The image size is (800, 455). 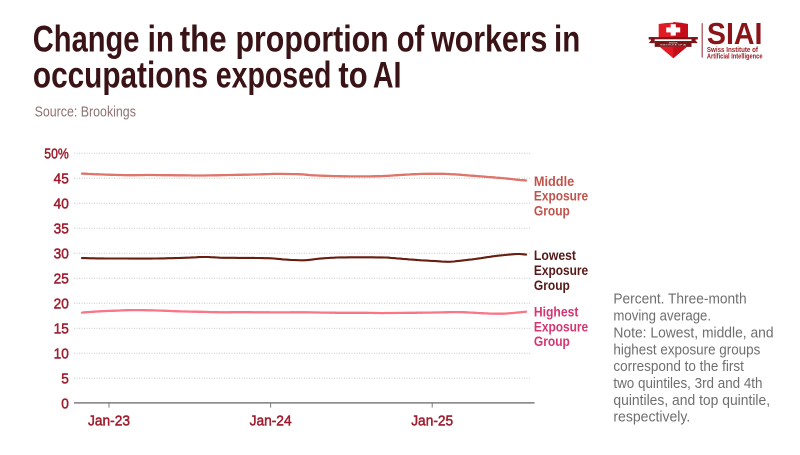 What do you see at coordinates (673, 45) in the screenshot?
I see `svg-text: INSTITUTE OF AI` at bounding box center [673, 45].